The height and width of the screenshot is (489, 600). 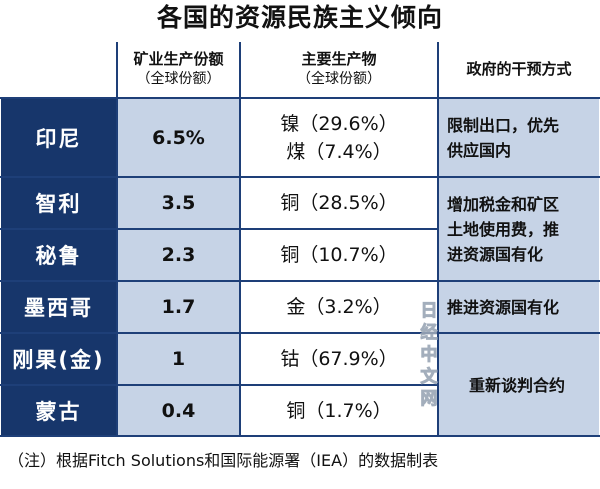 What do you see at coordinates (178, 69) in the screenshot?
I see `share-header: 矿业生产份额 （全球份额）` at bounding box center [178, 69].